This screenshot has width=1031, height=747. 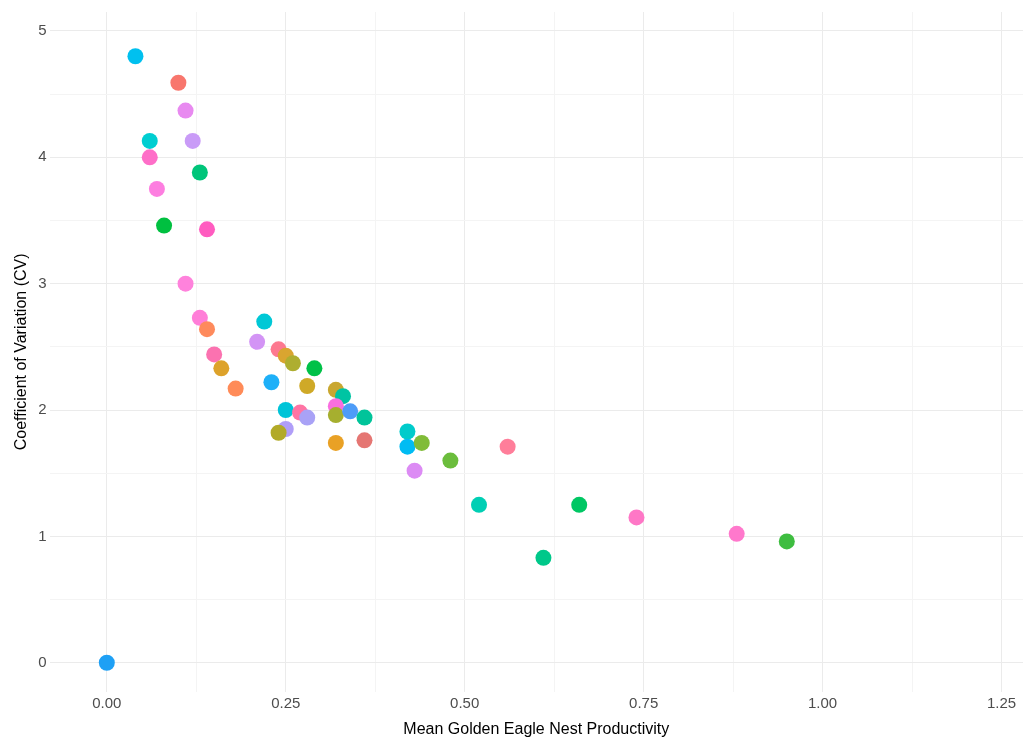 What do you see at coordinates (21, 352) in the screenshot?
I see `y-axis-title: Coefficient of Variation (CV)` at bounding box center [21, 352].